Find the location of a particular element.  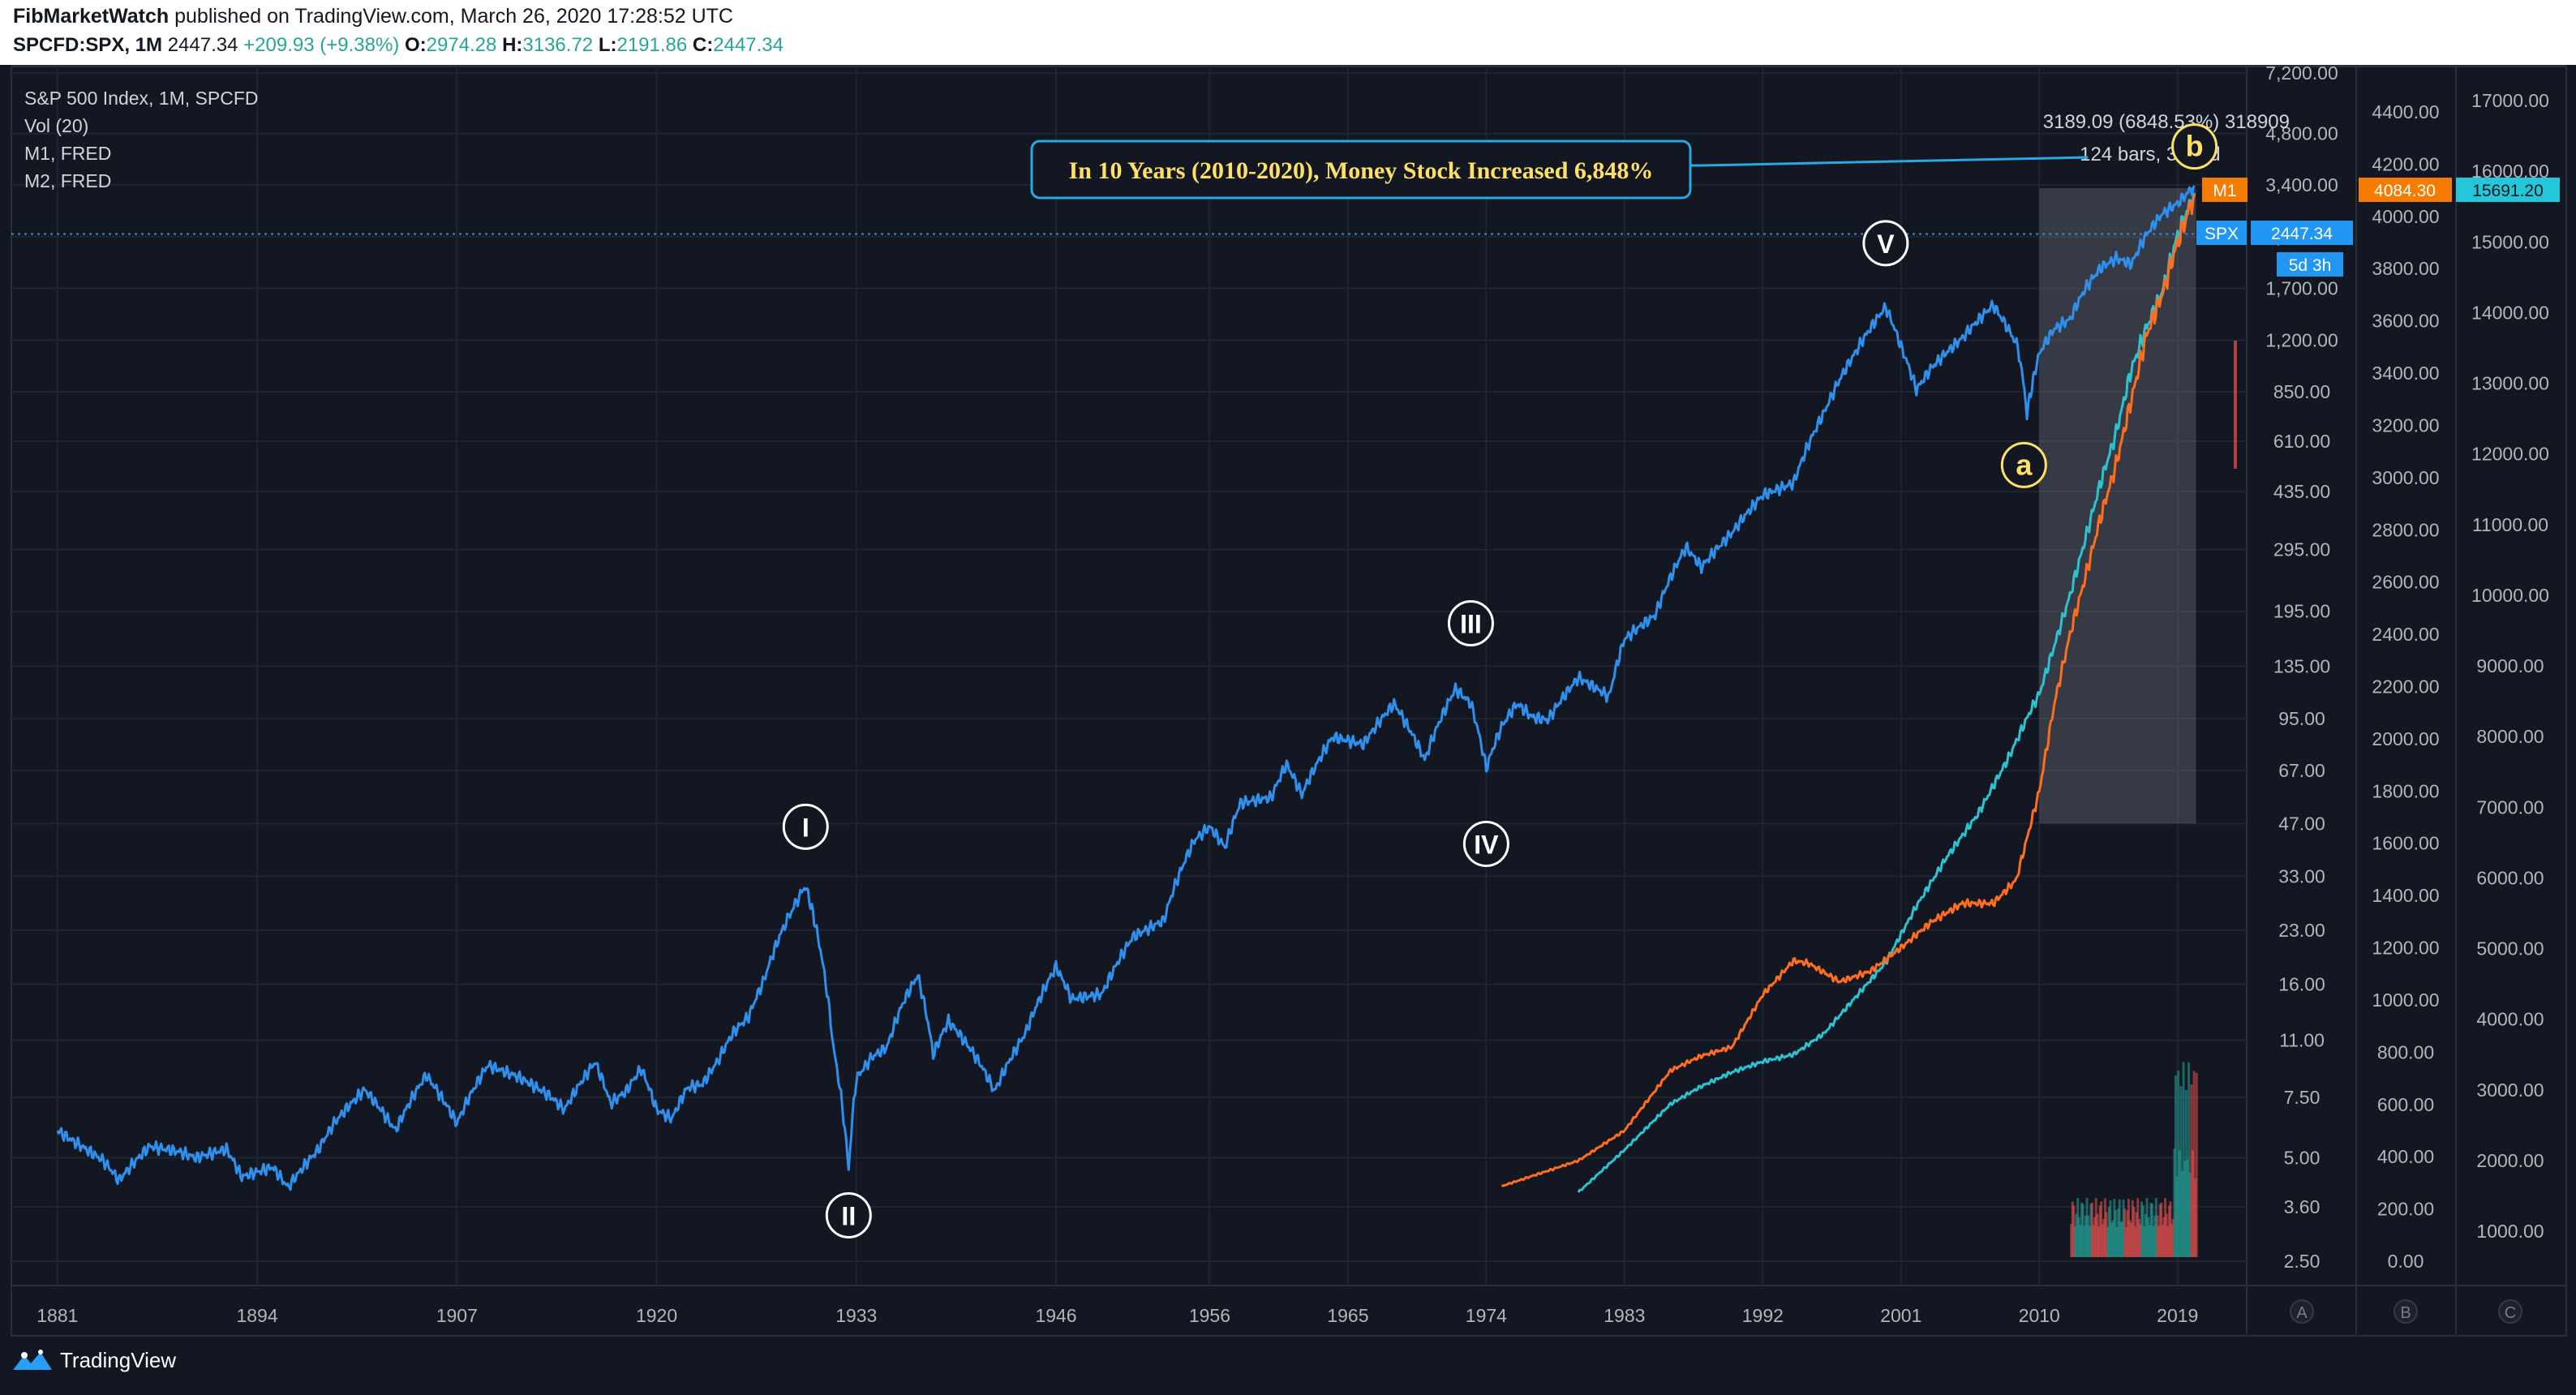

wave-label-text: II is located at coordinates (848, 1215).